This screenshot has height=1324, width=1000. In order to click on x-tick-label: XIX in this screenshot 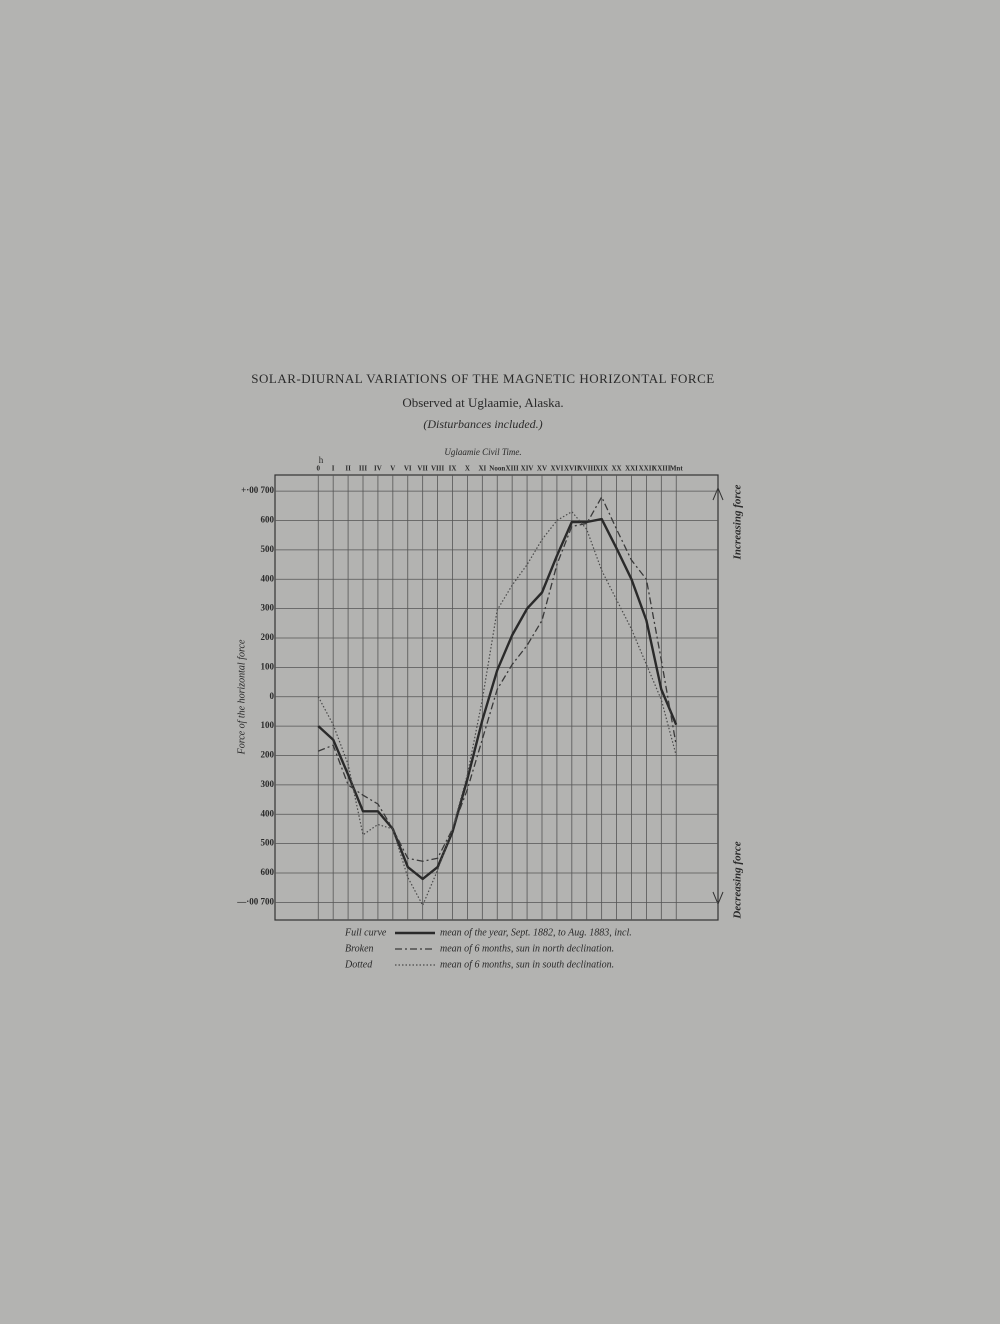, I will do `click(601, 469)`.